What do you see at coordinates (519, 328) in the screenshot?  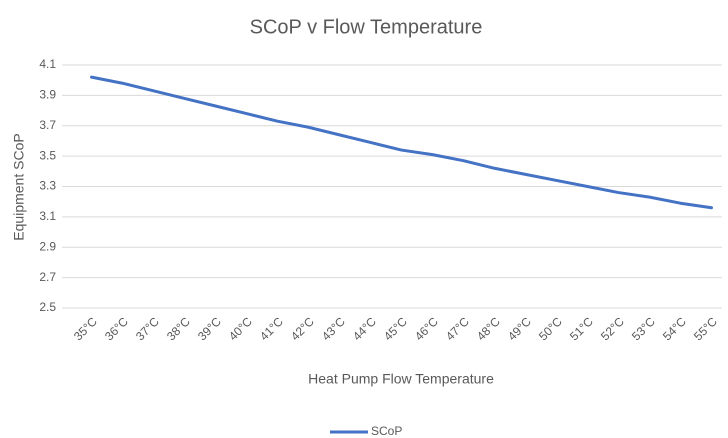 I see `x-tick-label: 49°C` at bounding box center [519, 328].